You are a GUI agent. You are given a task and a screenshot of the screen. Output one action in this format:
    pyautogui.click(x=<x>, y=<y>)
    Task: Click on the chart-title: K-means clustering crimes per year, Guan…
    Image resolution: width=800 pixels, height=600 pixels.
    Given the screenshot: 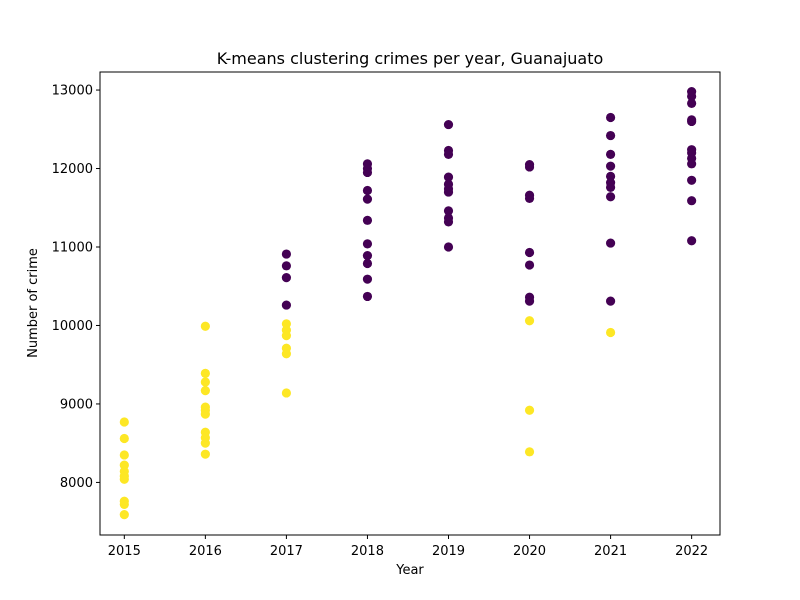 What is the action you would take?
    pyautogui.click(x=410, y=58)
    